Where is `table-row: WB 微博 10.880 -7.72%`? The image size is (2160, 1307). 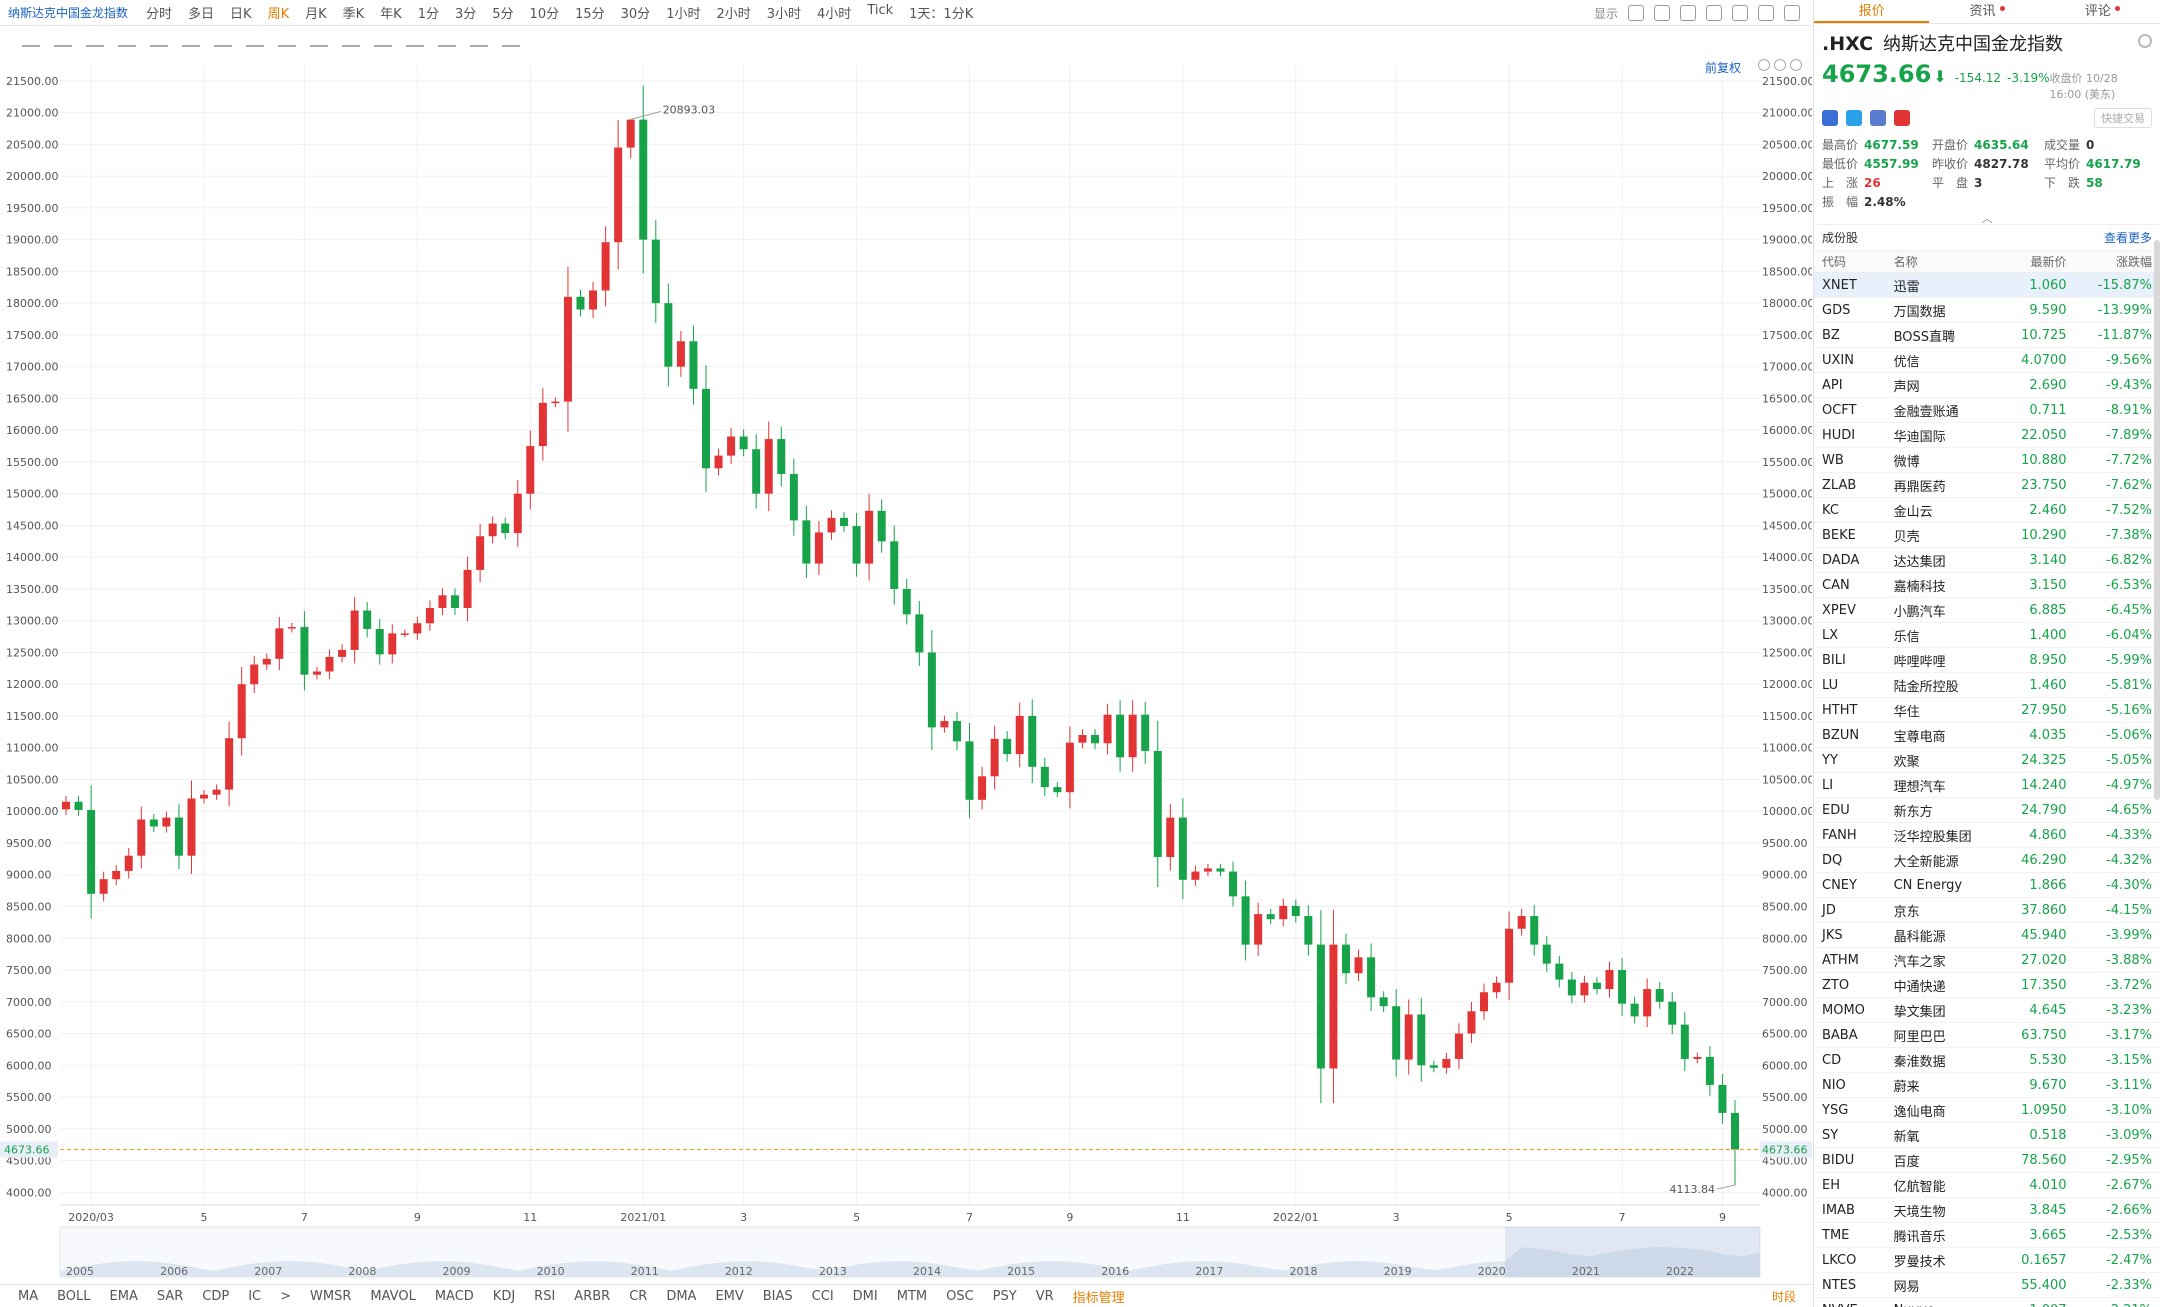
table-row: WB 微博 10.880 -7.72% is located at coordinates (1987, 460).